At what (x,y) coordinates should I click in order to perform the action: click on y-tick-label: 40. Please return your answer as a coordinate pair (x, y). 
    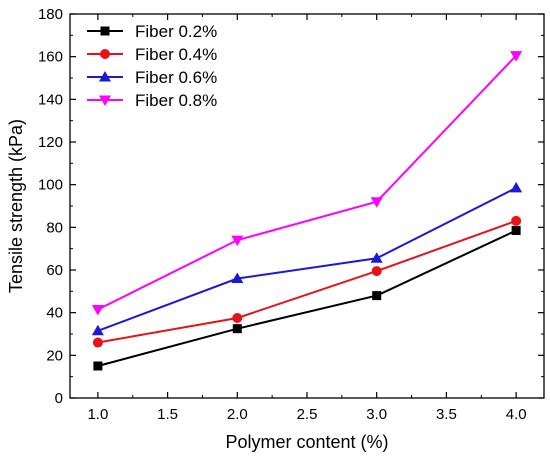
    Looking at the image, I should click on (54, 313).